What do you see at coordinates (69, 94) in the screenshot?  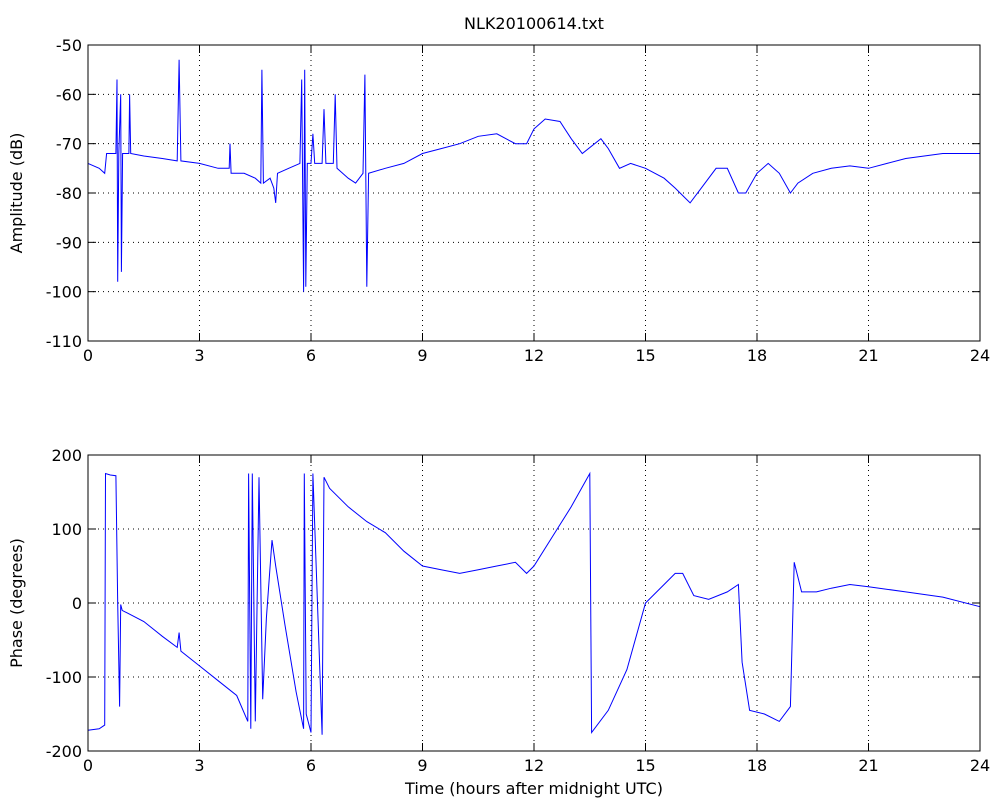 I see `y-tick-label: -60` at bounding box center [69, 94].